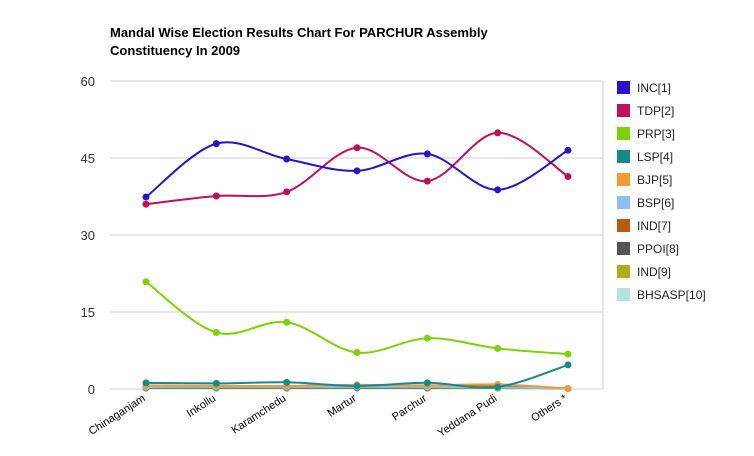 This screenshot has width=754, height=456. Describe the element at coordinates (88, 158) in the screenshot. I see `y-tick-label: 45` at that location.